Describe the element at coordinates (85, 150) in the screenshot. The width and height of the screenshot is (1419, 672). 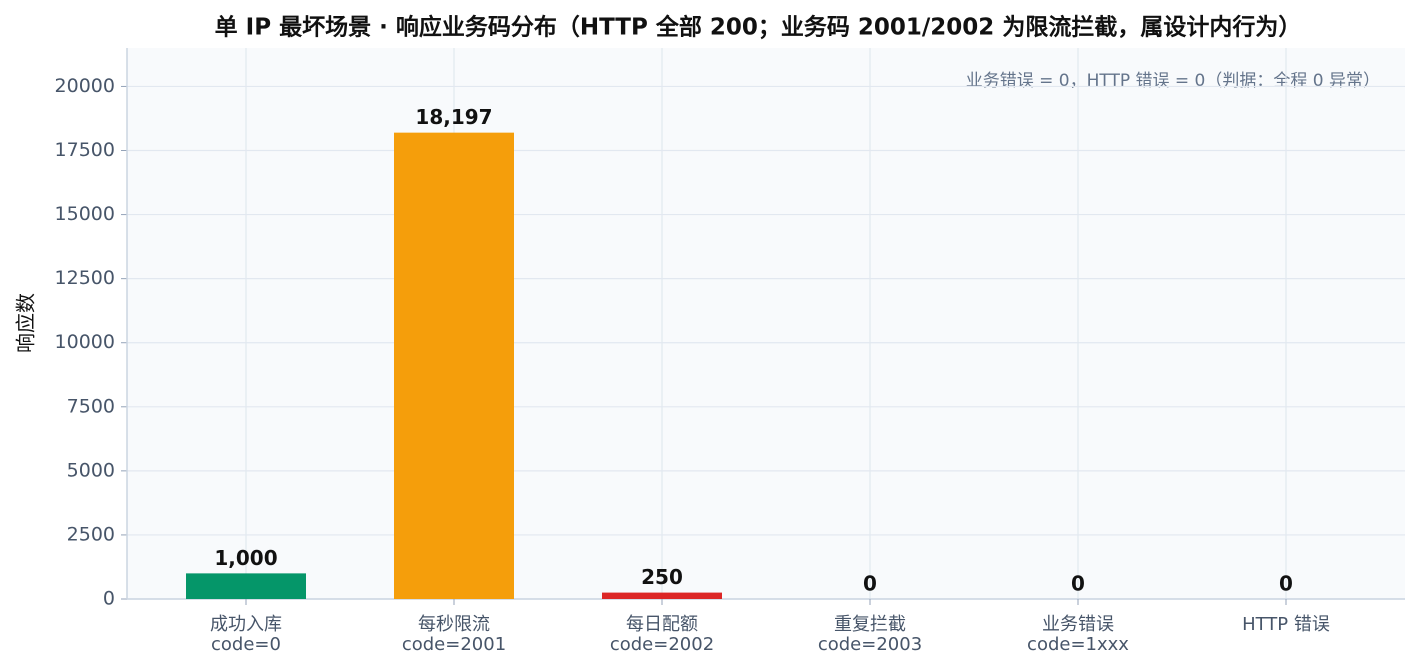
I see `y-tick-label: 17500` at that location.